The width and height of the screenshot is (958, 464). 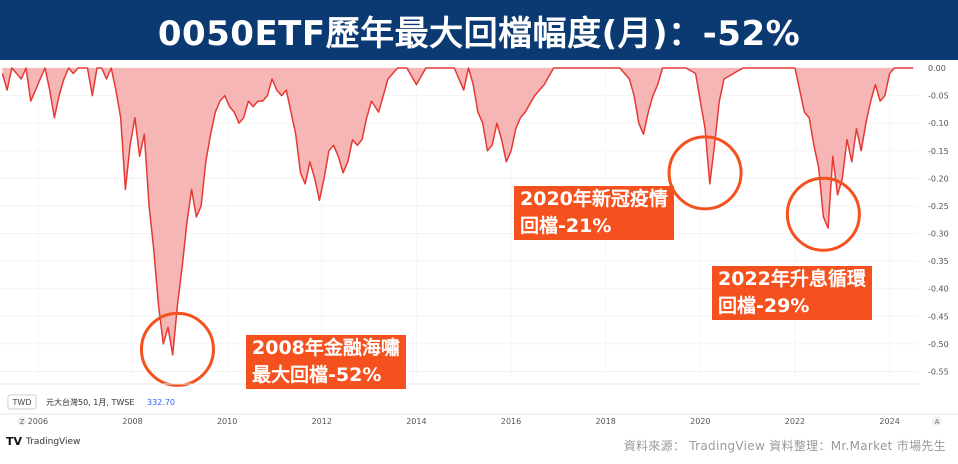 What do you see at coordinates (14, 441) in the screenshot?
I see `tradingview-icon: TV` at bounding box center [14, 441].